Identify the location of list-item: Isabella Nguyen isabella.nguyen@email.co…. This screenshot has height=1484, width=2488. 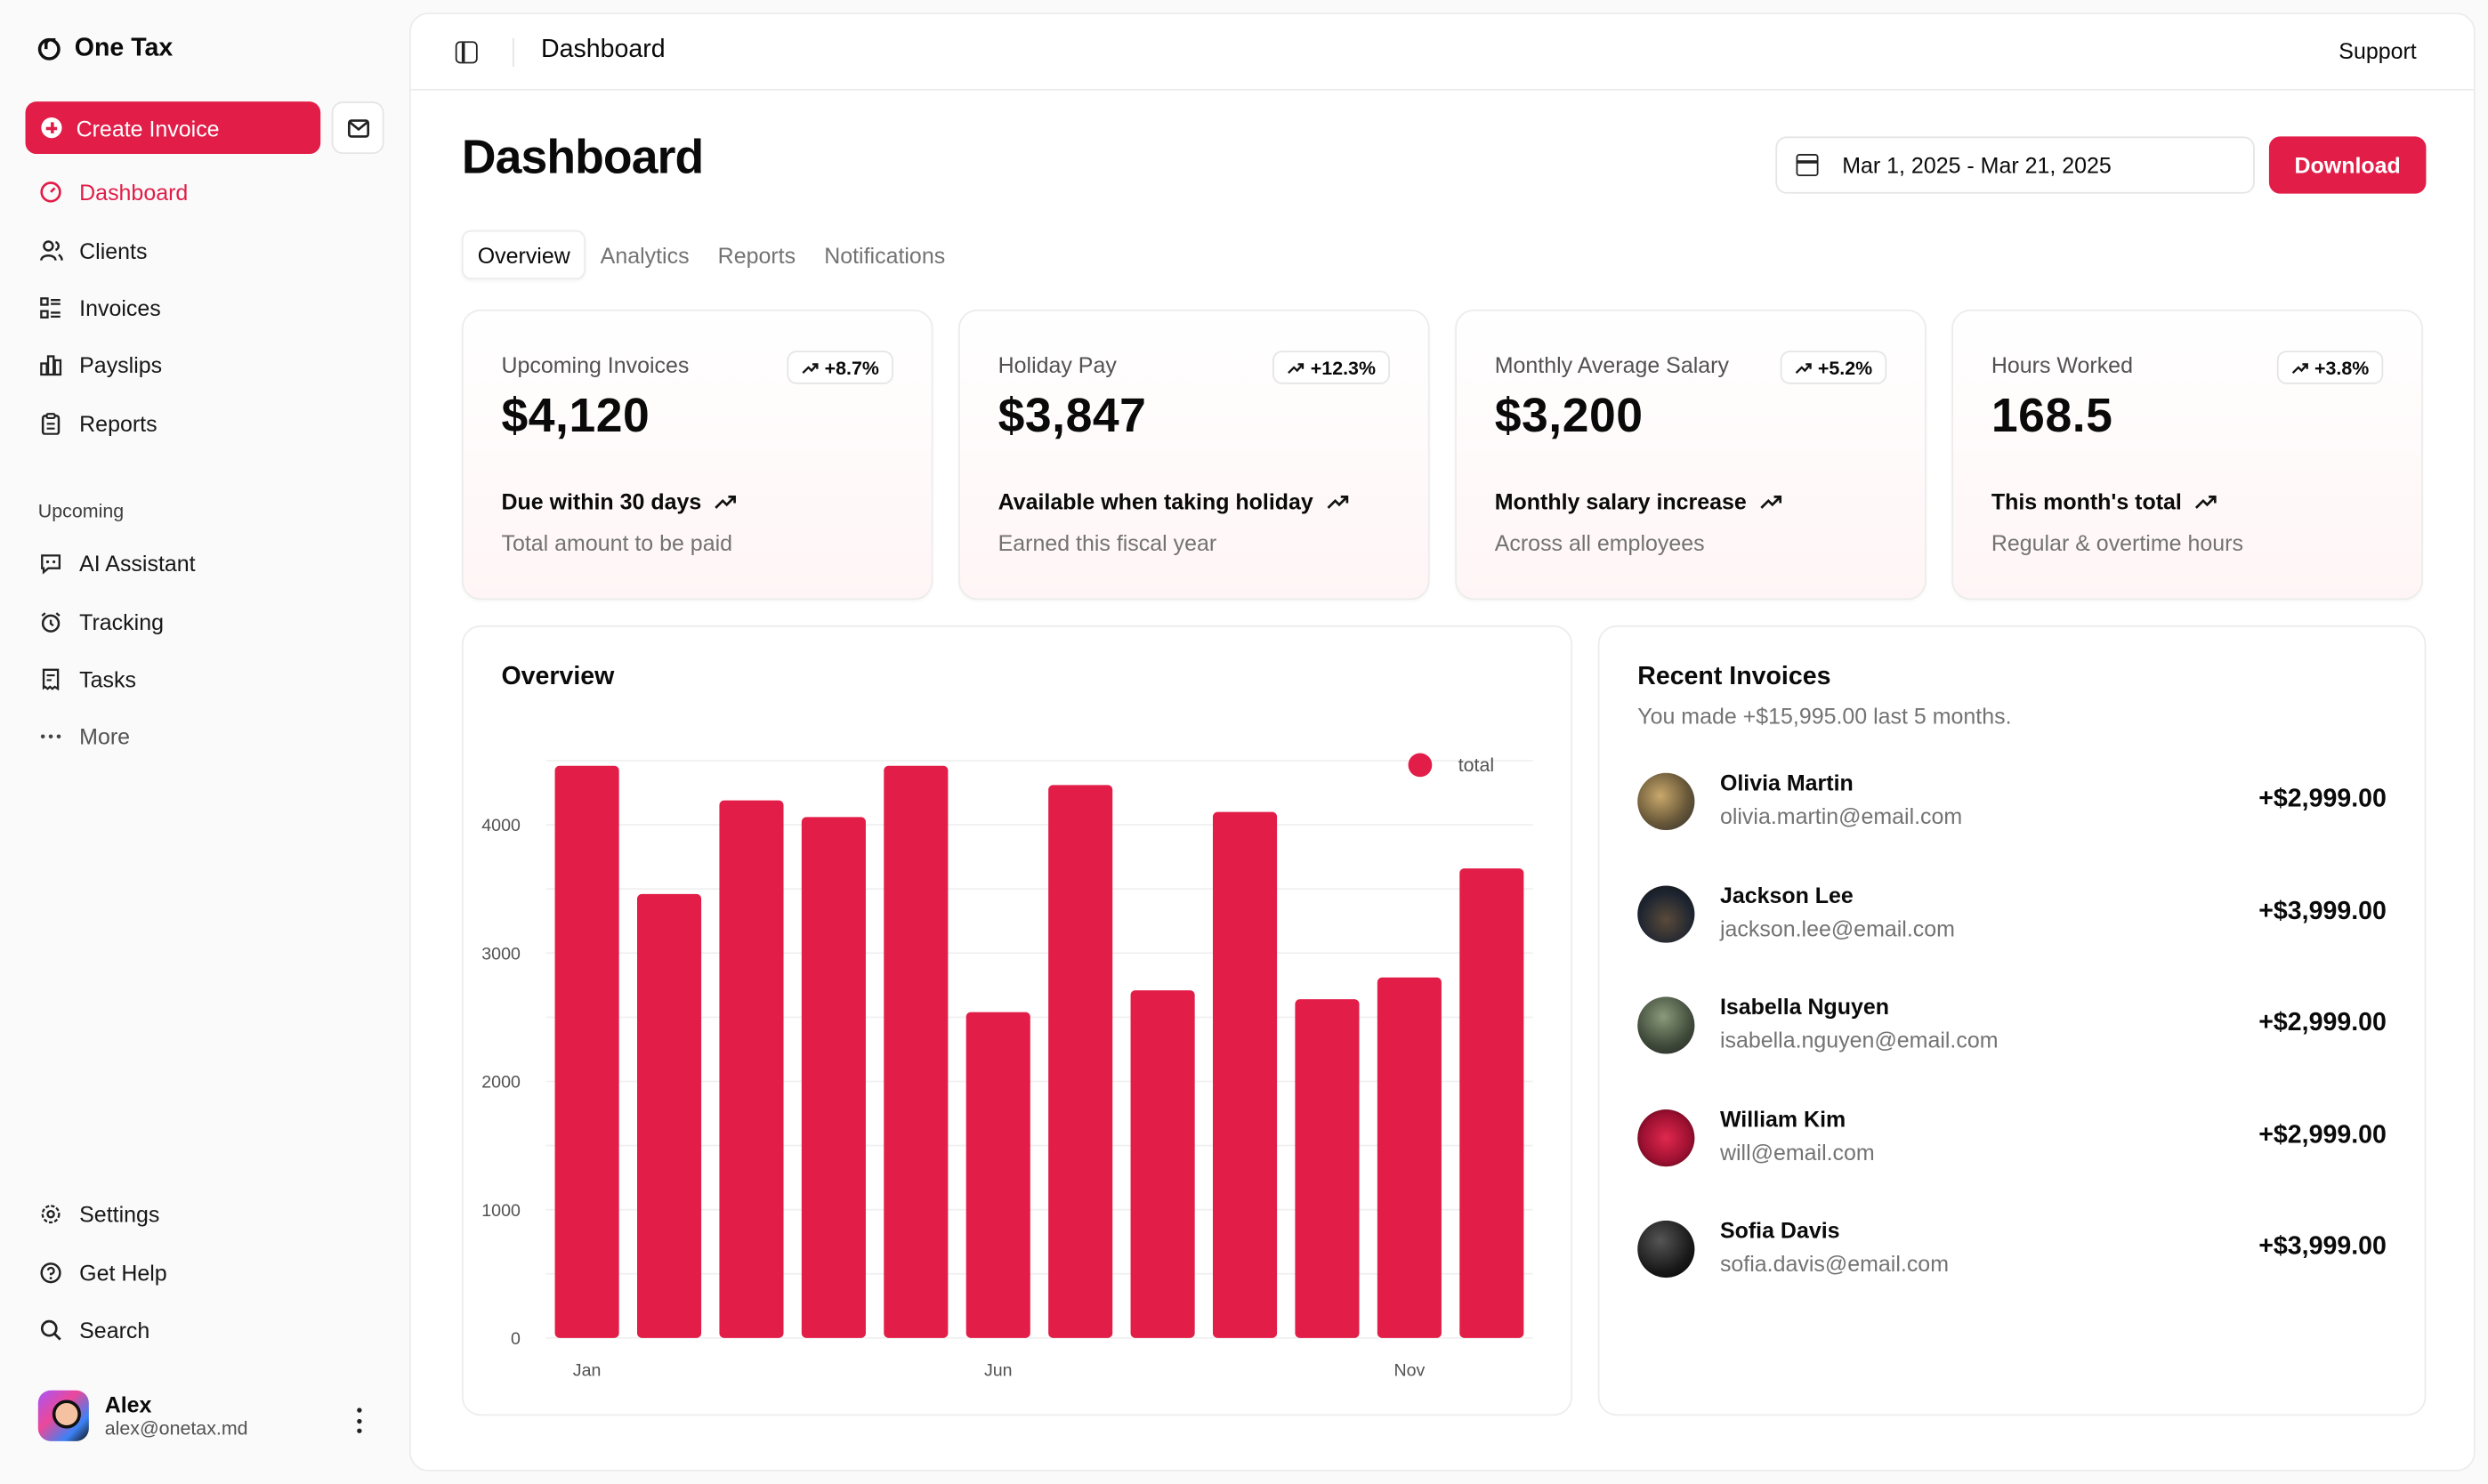
(2012, 1025).